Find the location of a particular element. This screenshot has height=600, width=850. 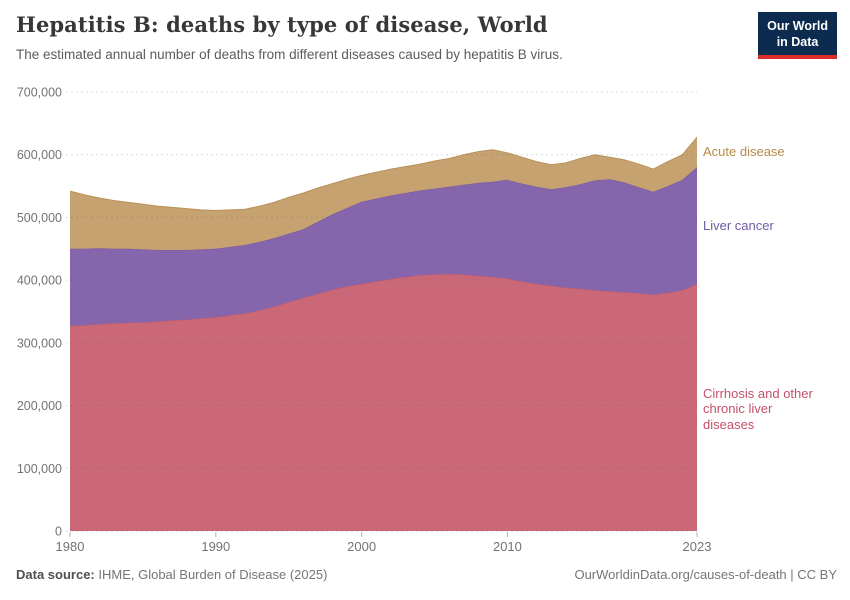

svg-text: 300,000 is located at coordinates (39, 343).